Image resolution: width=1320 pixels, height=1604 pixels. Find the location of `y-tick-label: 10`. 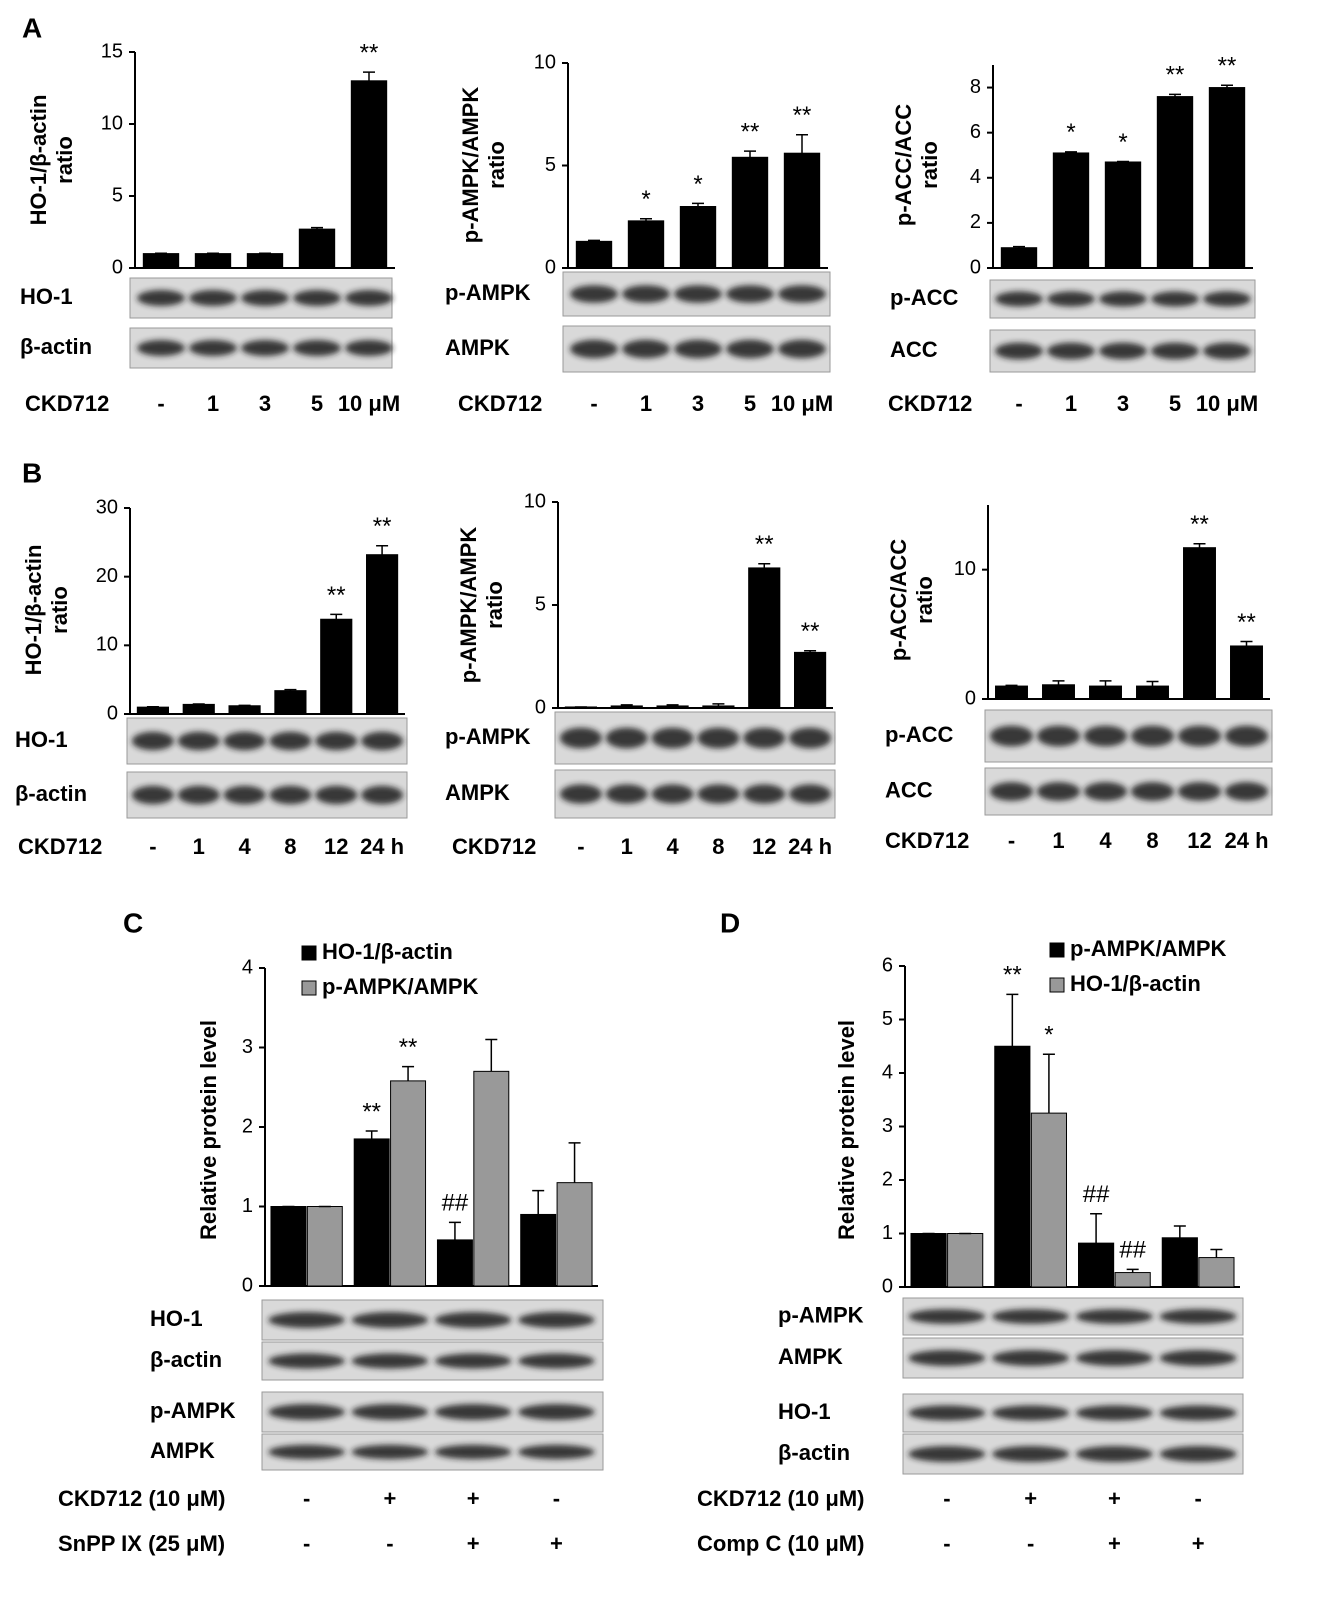

y-tick-label: 10 is located at coordinates (112, 123).